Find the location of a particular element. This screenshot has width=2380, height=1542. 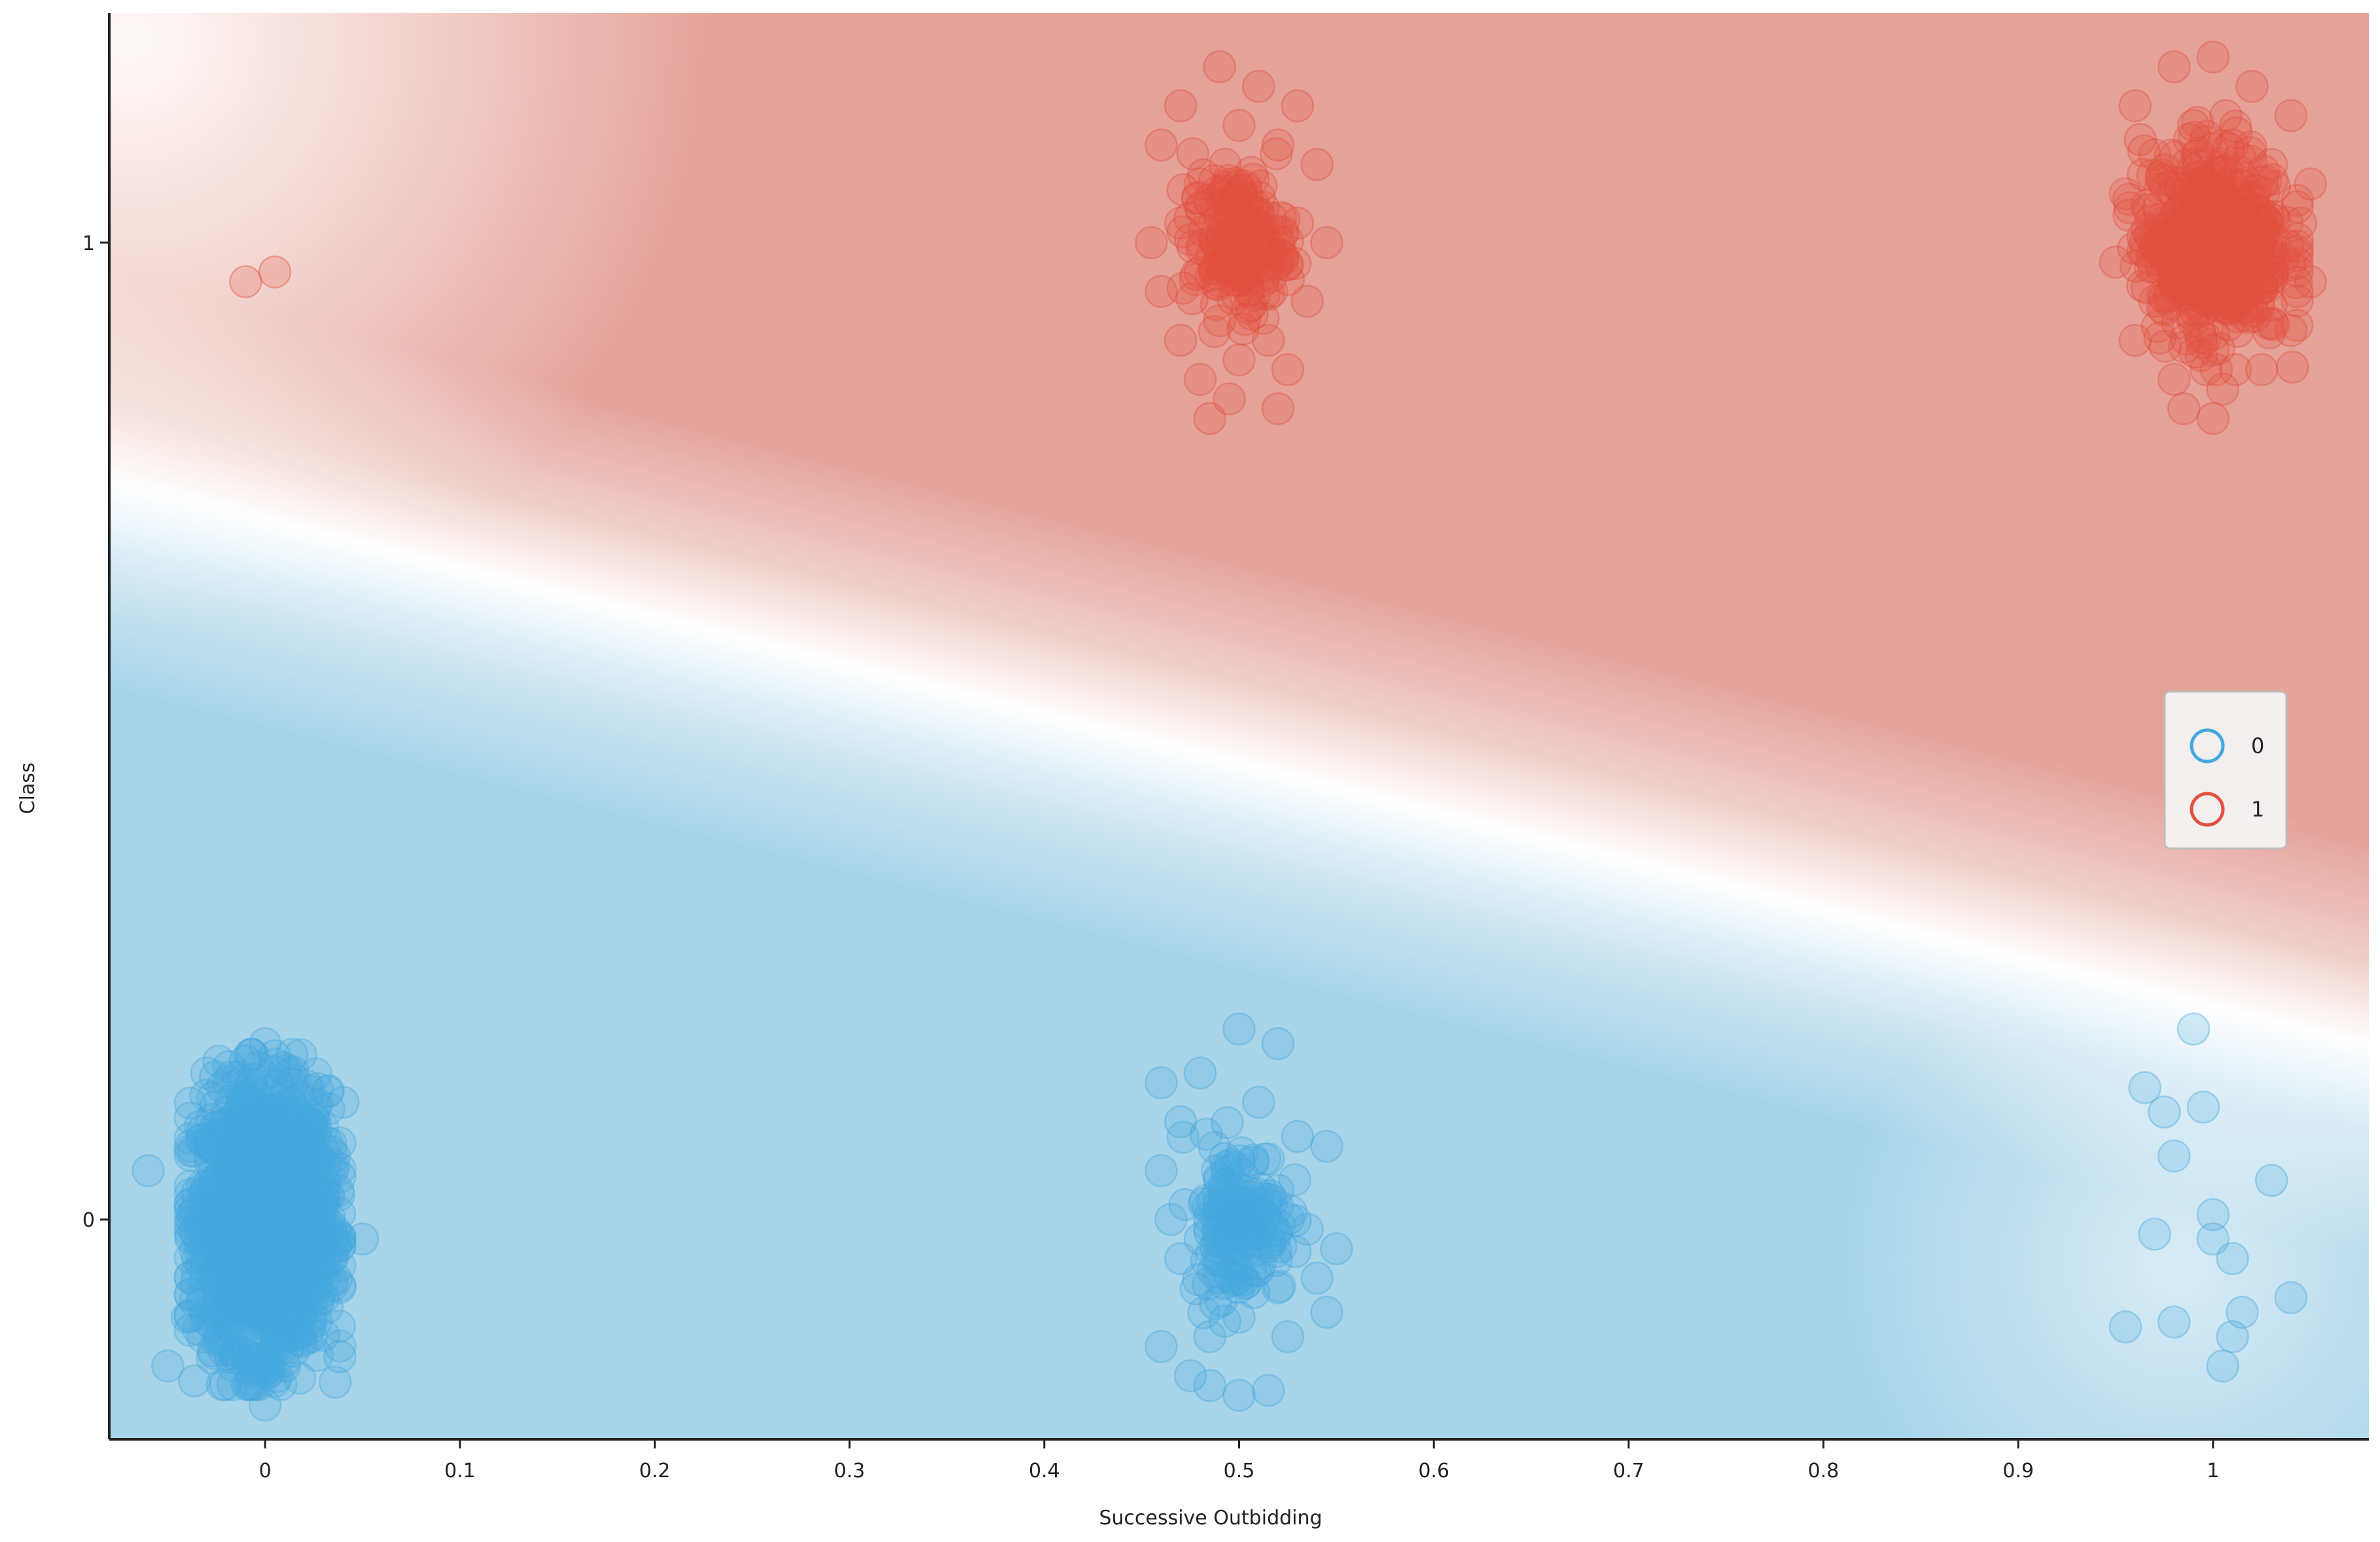

x-tick-label: 0.1 is located at coordinates (460, 1471).